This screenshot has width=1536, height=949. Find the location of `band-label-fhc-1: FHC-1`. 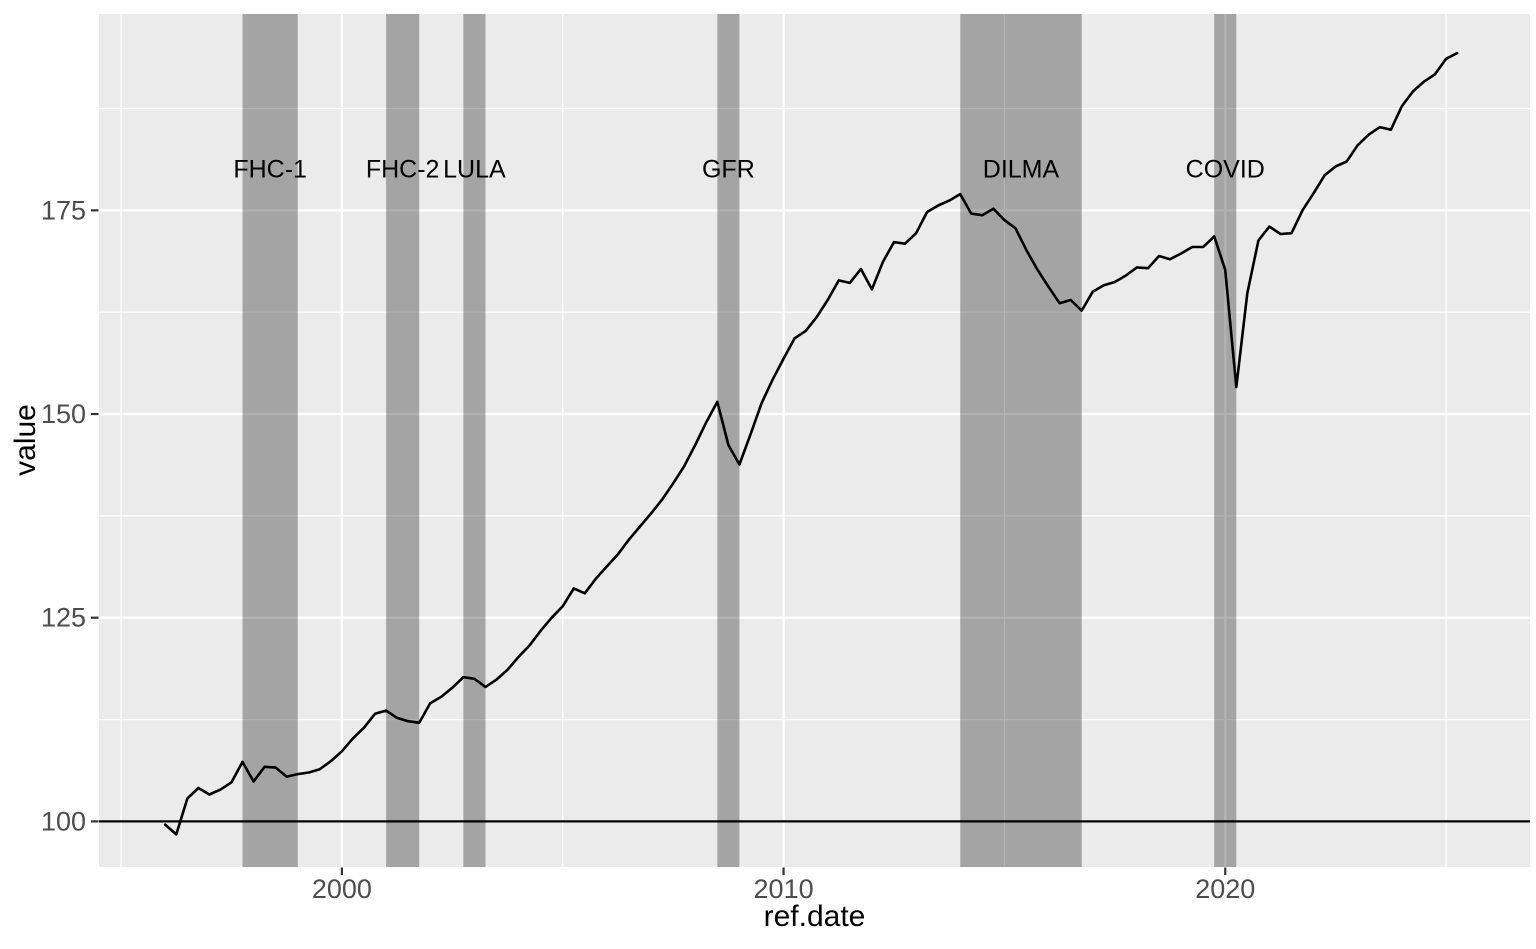

band-label-fhc-1: FHC-1 is located at coordinates (270, 170).